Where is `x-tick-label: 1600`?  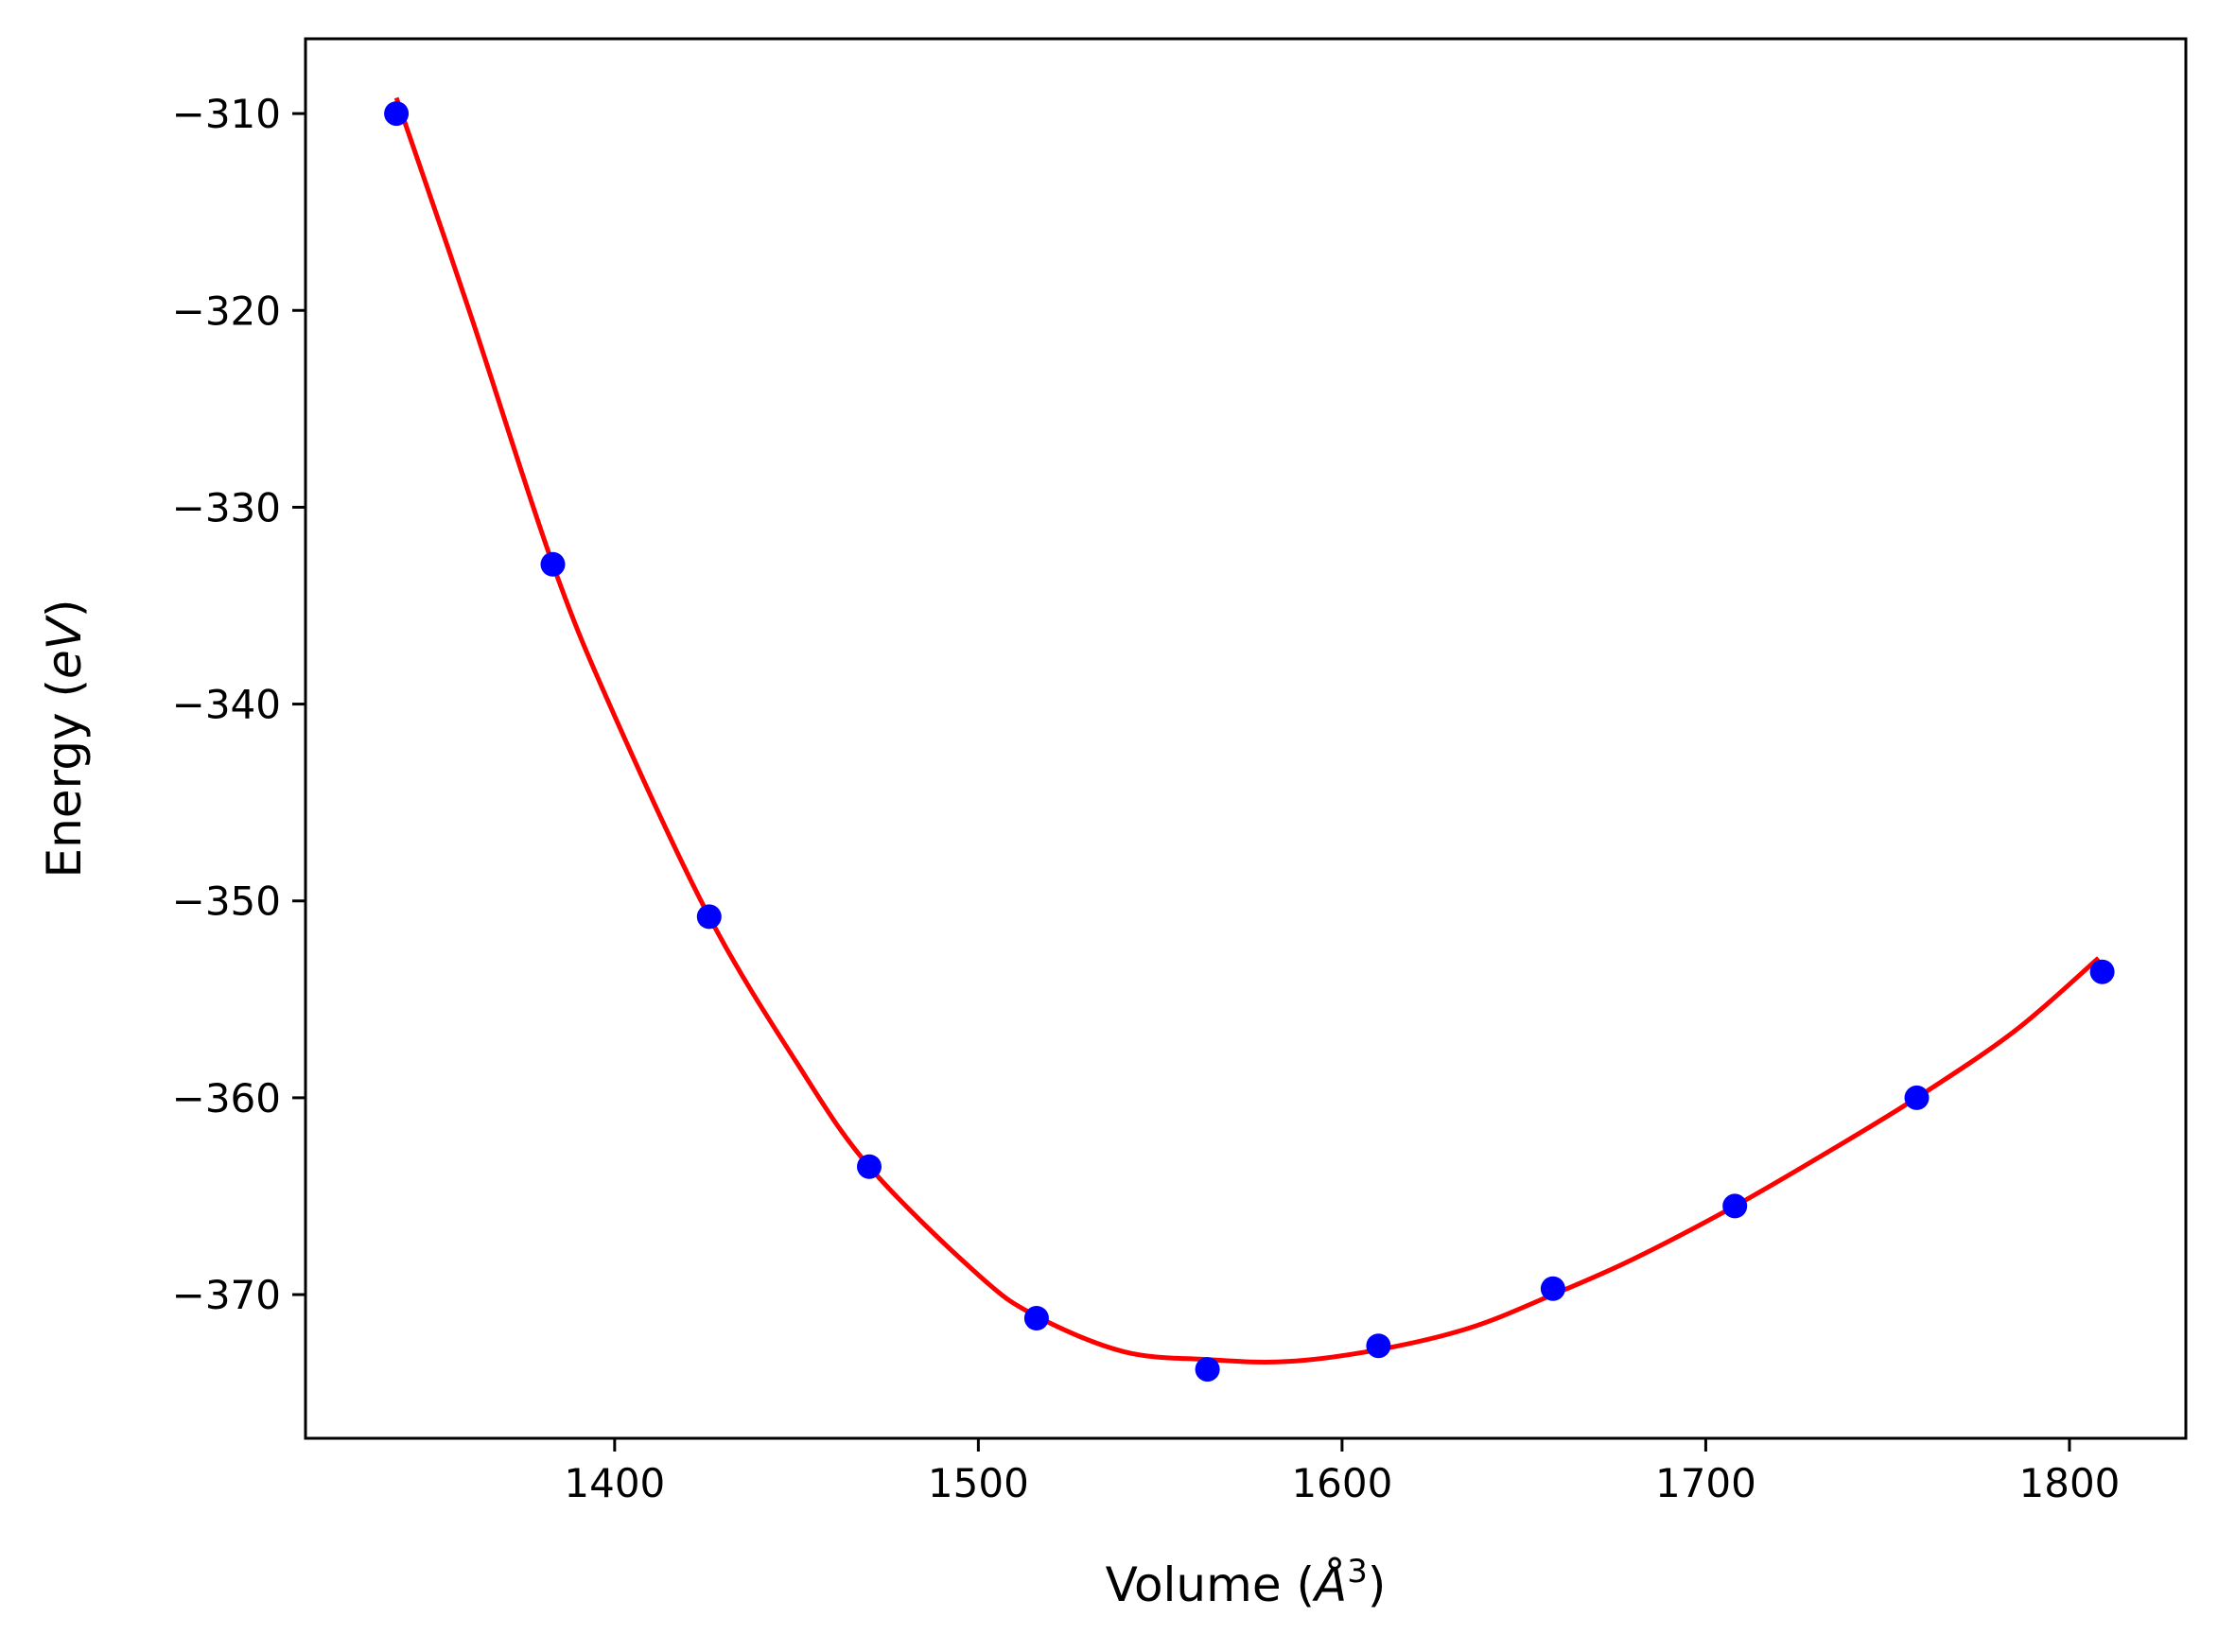
x-tick-label: 1600 is located at coordinates (1341, 1483).